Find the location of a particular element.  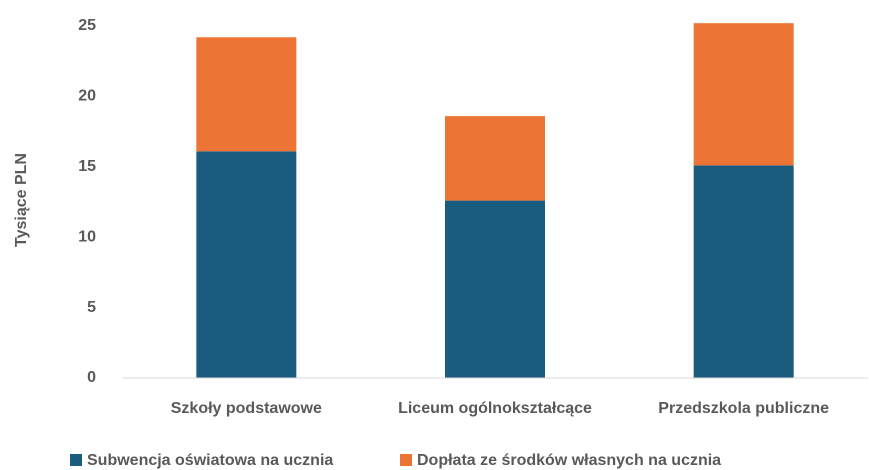

y-tick-label: 15 is located at coordinates (87, 166).